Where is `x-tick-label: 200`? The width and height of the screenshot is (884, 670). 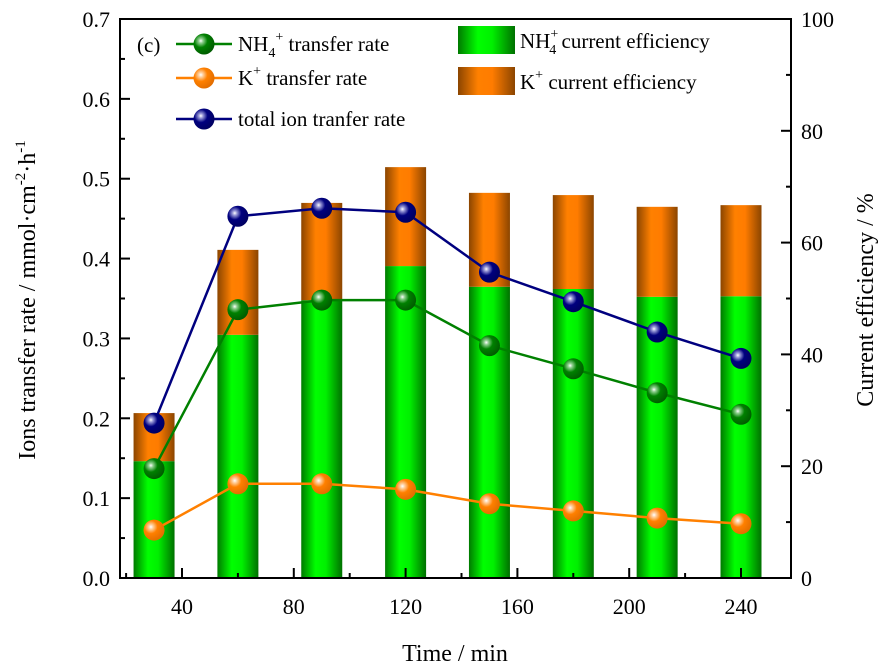 x-tick-label: 200 is located at coordinates (629, 606).